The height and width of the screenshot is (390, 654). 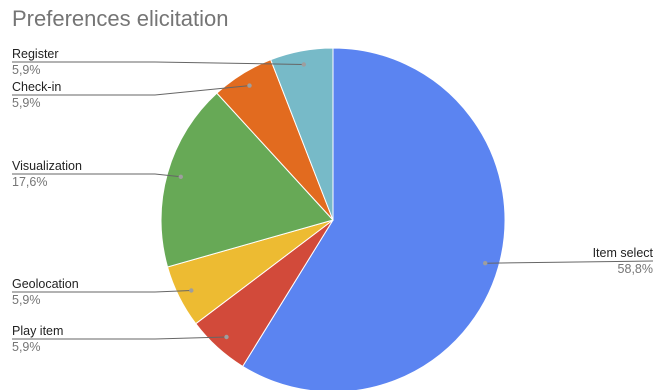 What do you see at coordinates (120, 18) in the screenshot?
I see `chart-title: Preferences elicitation` at bounding box center [120, 18].